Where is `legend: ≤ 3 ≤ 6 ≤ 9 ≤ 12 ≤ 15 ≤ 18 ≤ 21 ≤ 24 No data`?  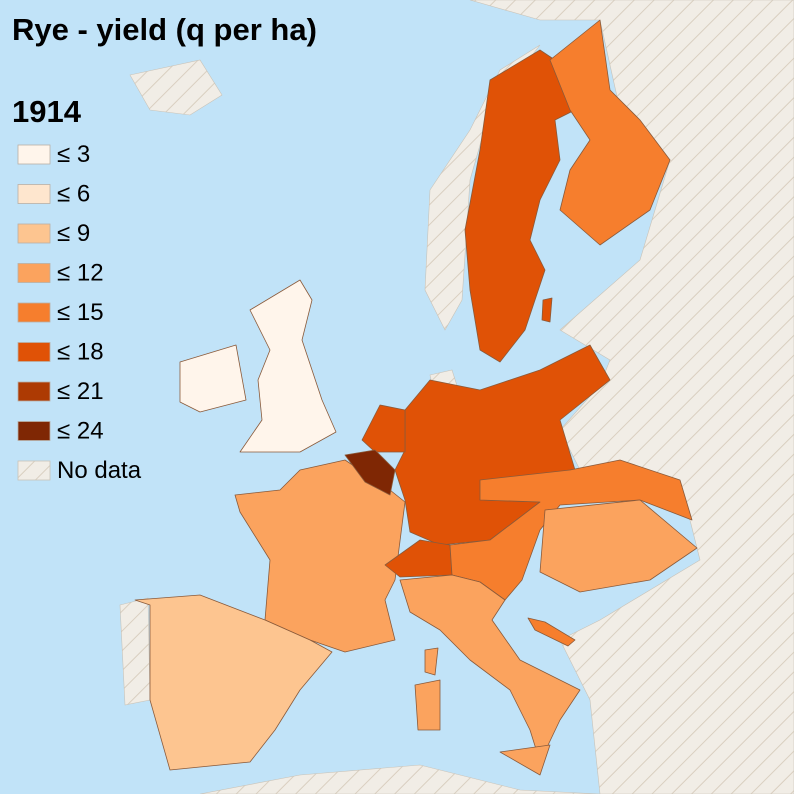
legend: ≤ 3 ≤ 6 ≤ 9 ≤ 12 ≤ 15 ≤ 18 ≤ 21 ≤ 24 No data is located at coordinates (79, 312).